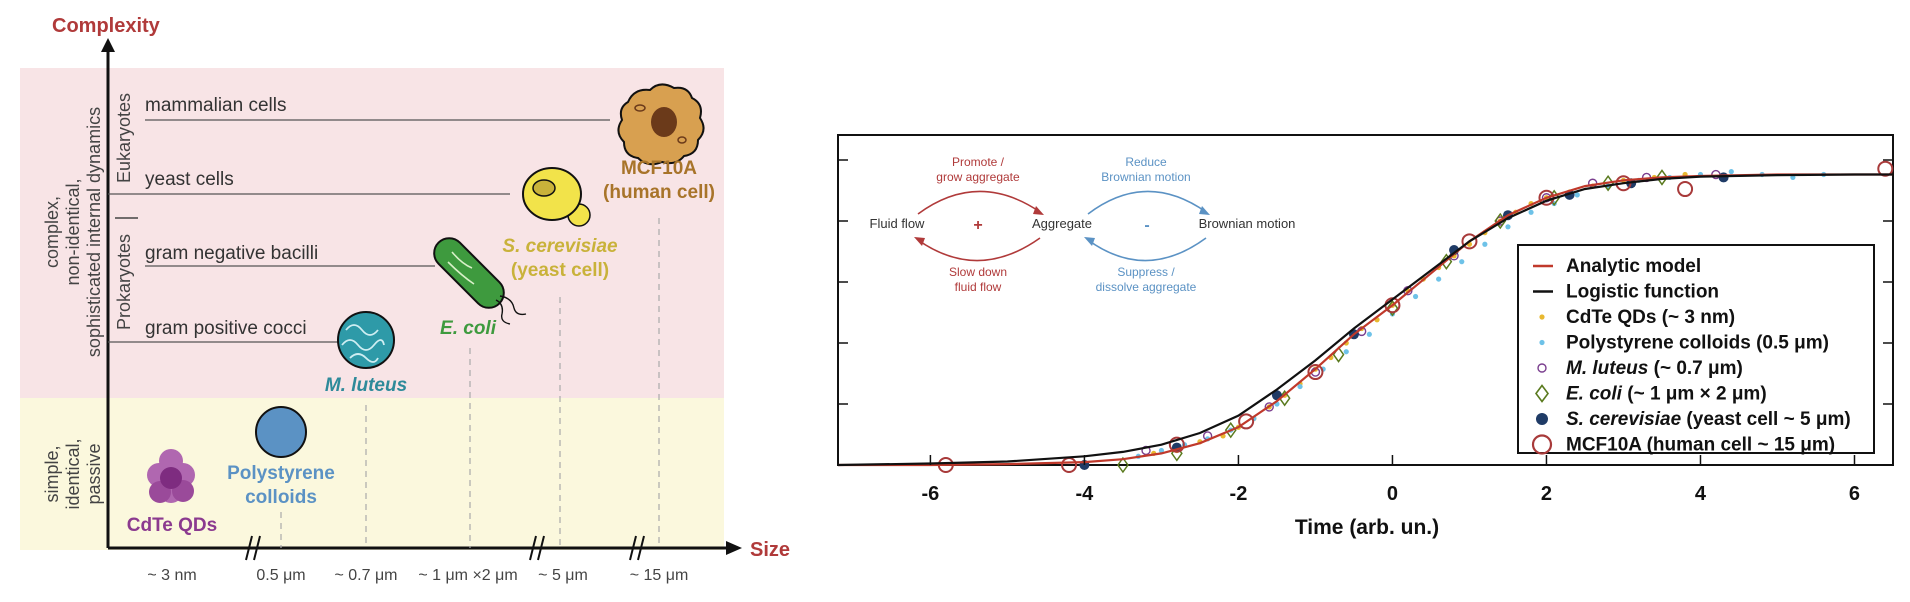 The width and height of the screenshot is (1910, 602). I want to click on x-tick-label: -6, so click(931, 494).